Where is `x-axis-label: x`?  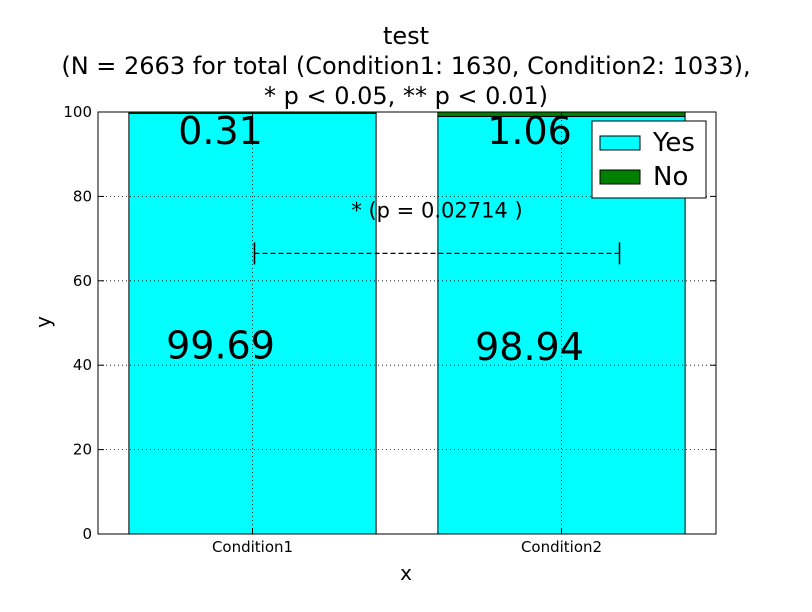
x-axis-label: x is located at coordinates (406, 573).